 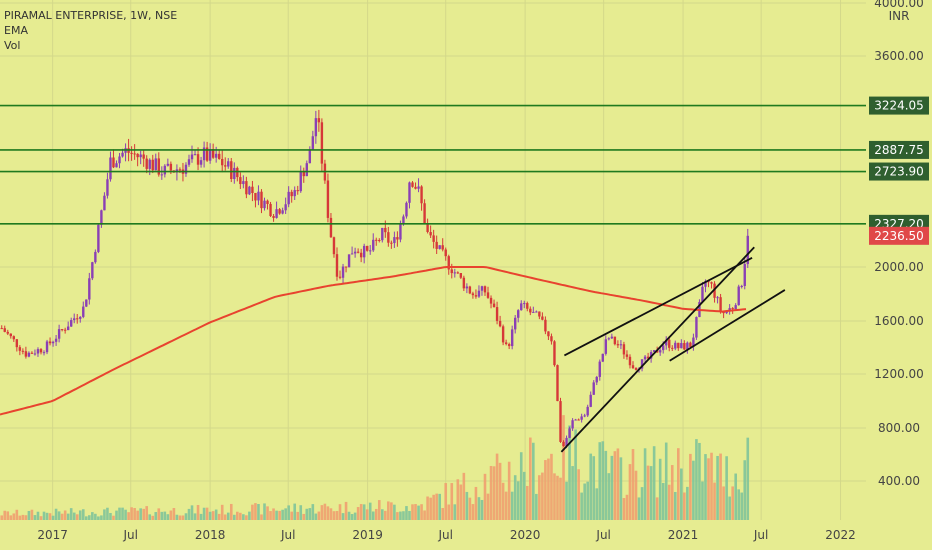 I want to click on y-tick-label: 4000.00, so click(x=899, y=5).